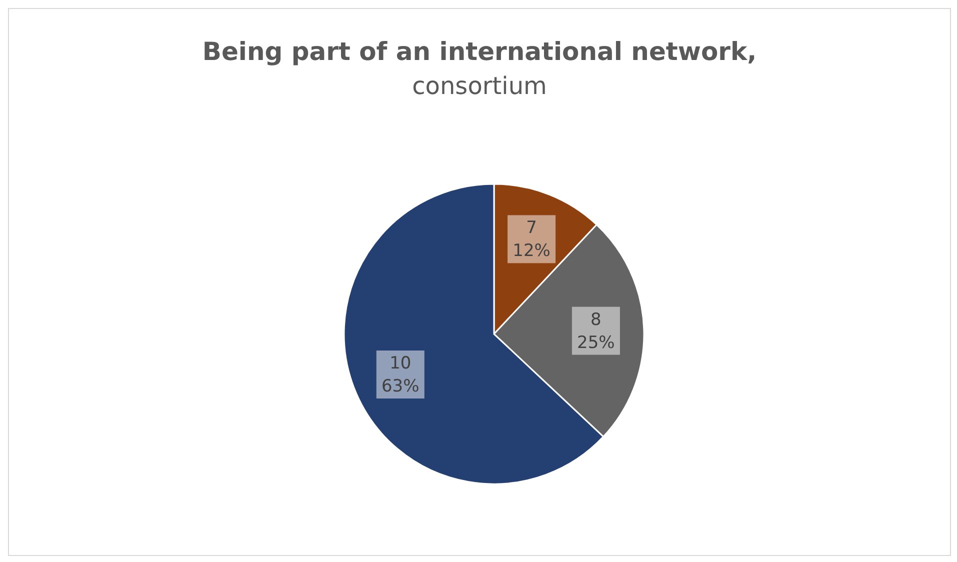 Image resolution: width=957 pixels, height=562 pixels. I want to click on data-label: 63%, so click(400, 386).